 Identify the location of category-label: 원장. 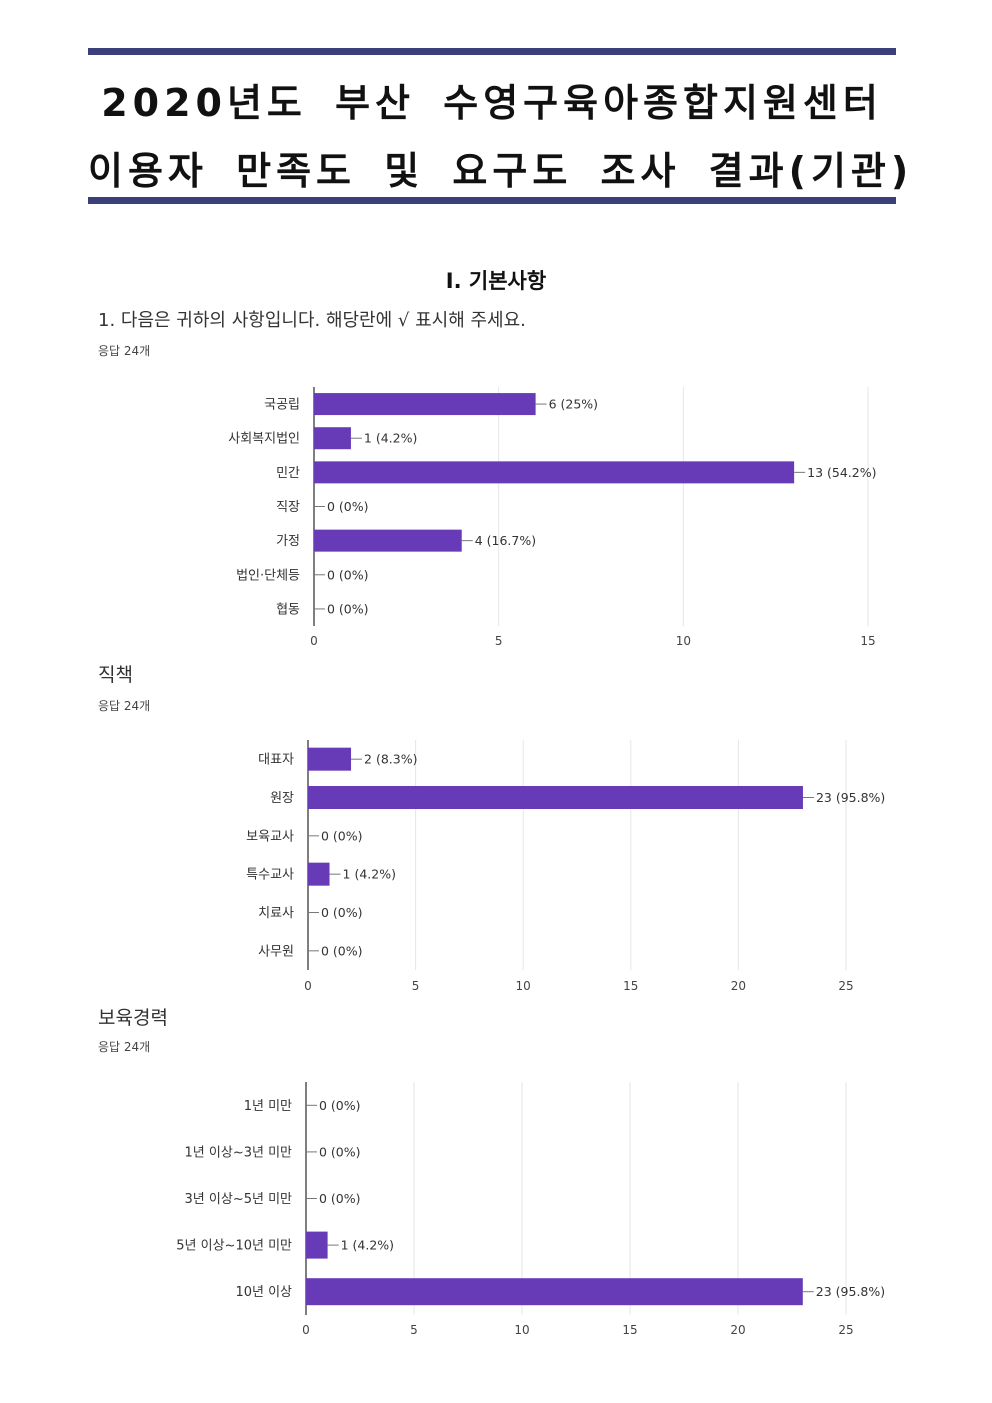
(282, 798).